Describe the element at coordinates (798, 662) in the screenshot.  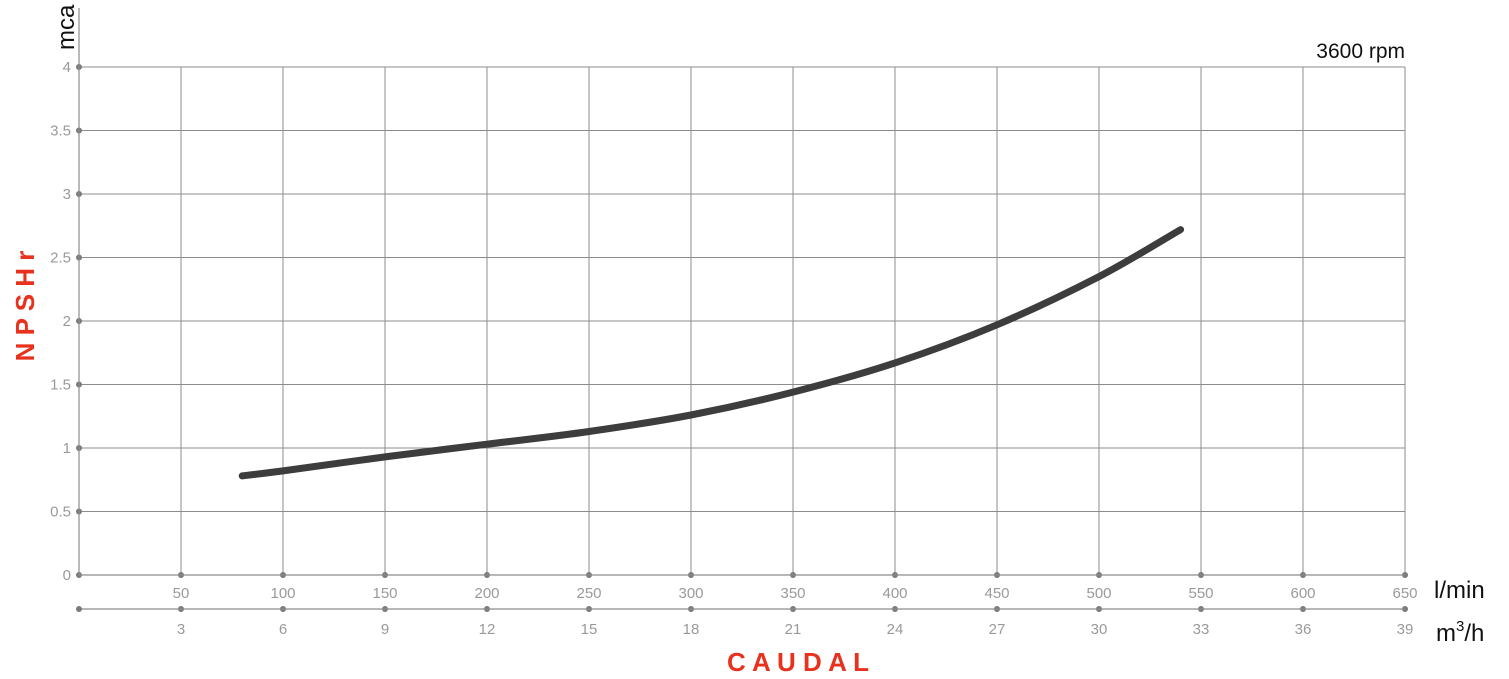
I see `x-axis-title: C A U D A L` at that location.